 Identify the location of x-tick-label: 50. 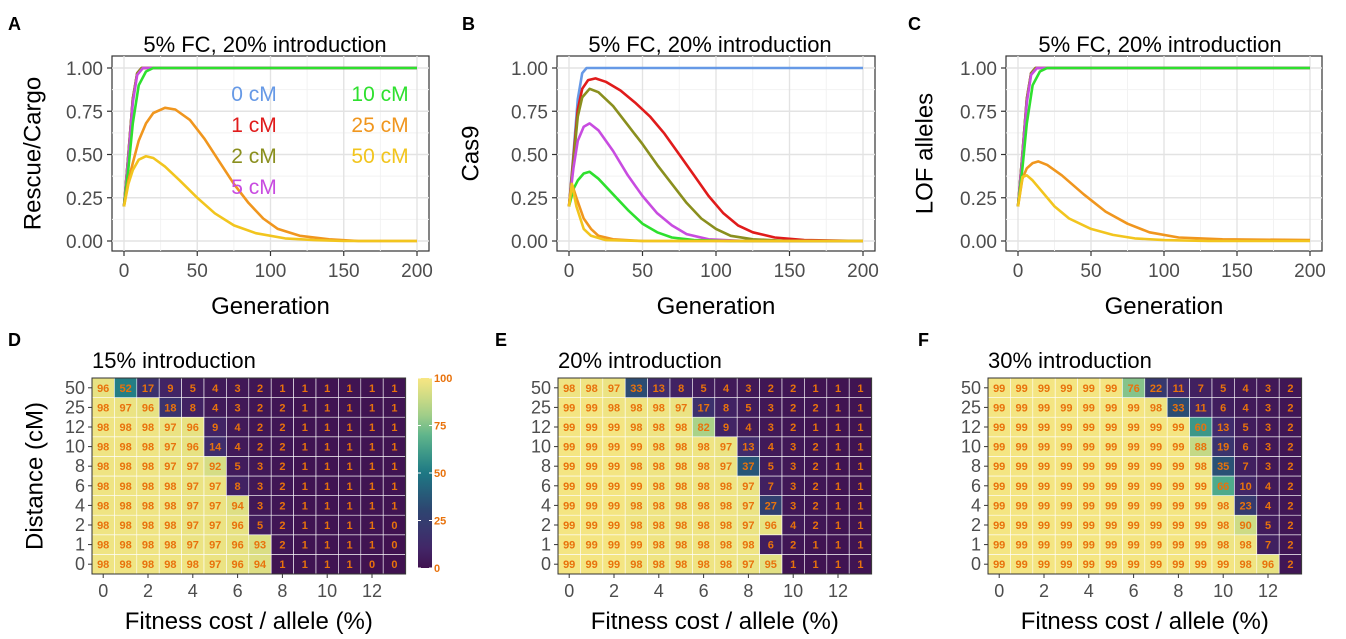
(197, 271).